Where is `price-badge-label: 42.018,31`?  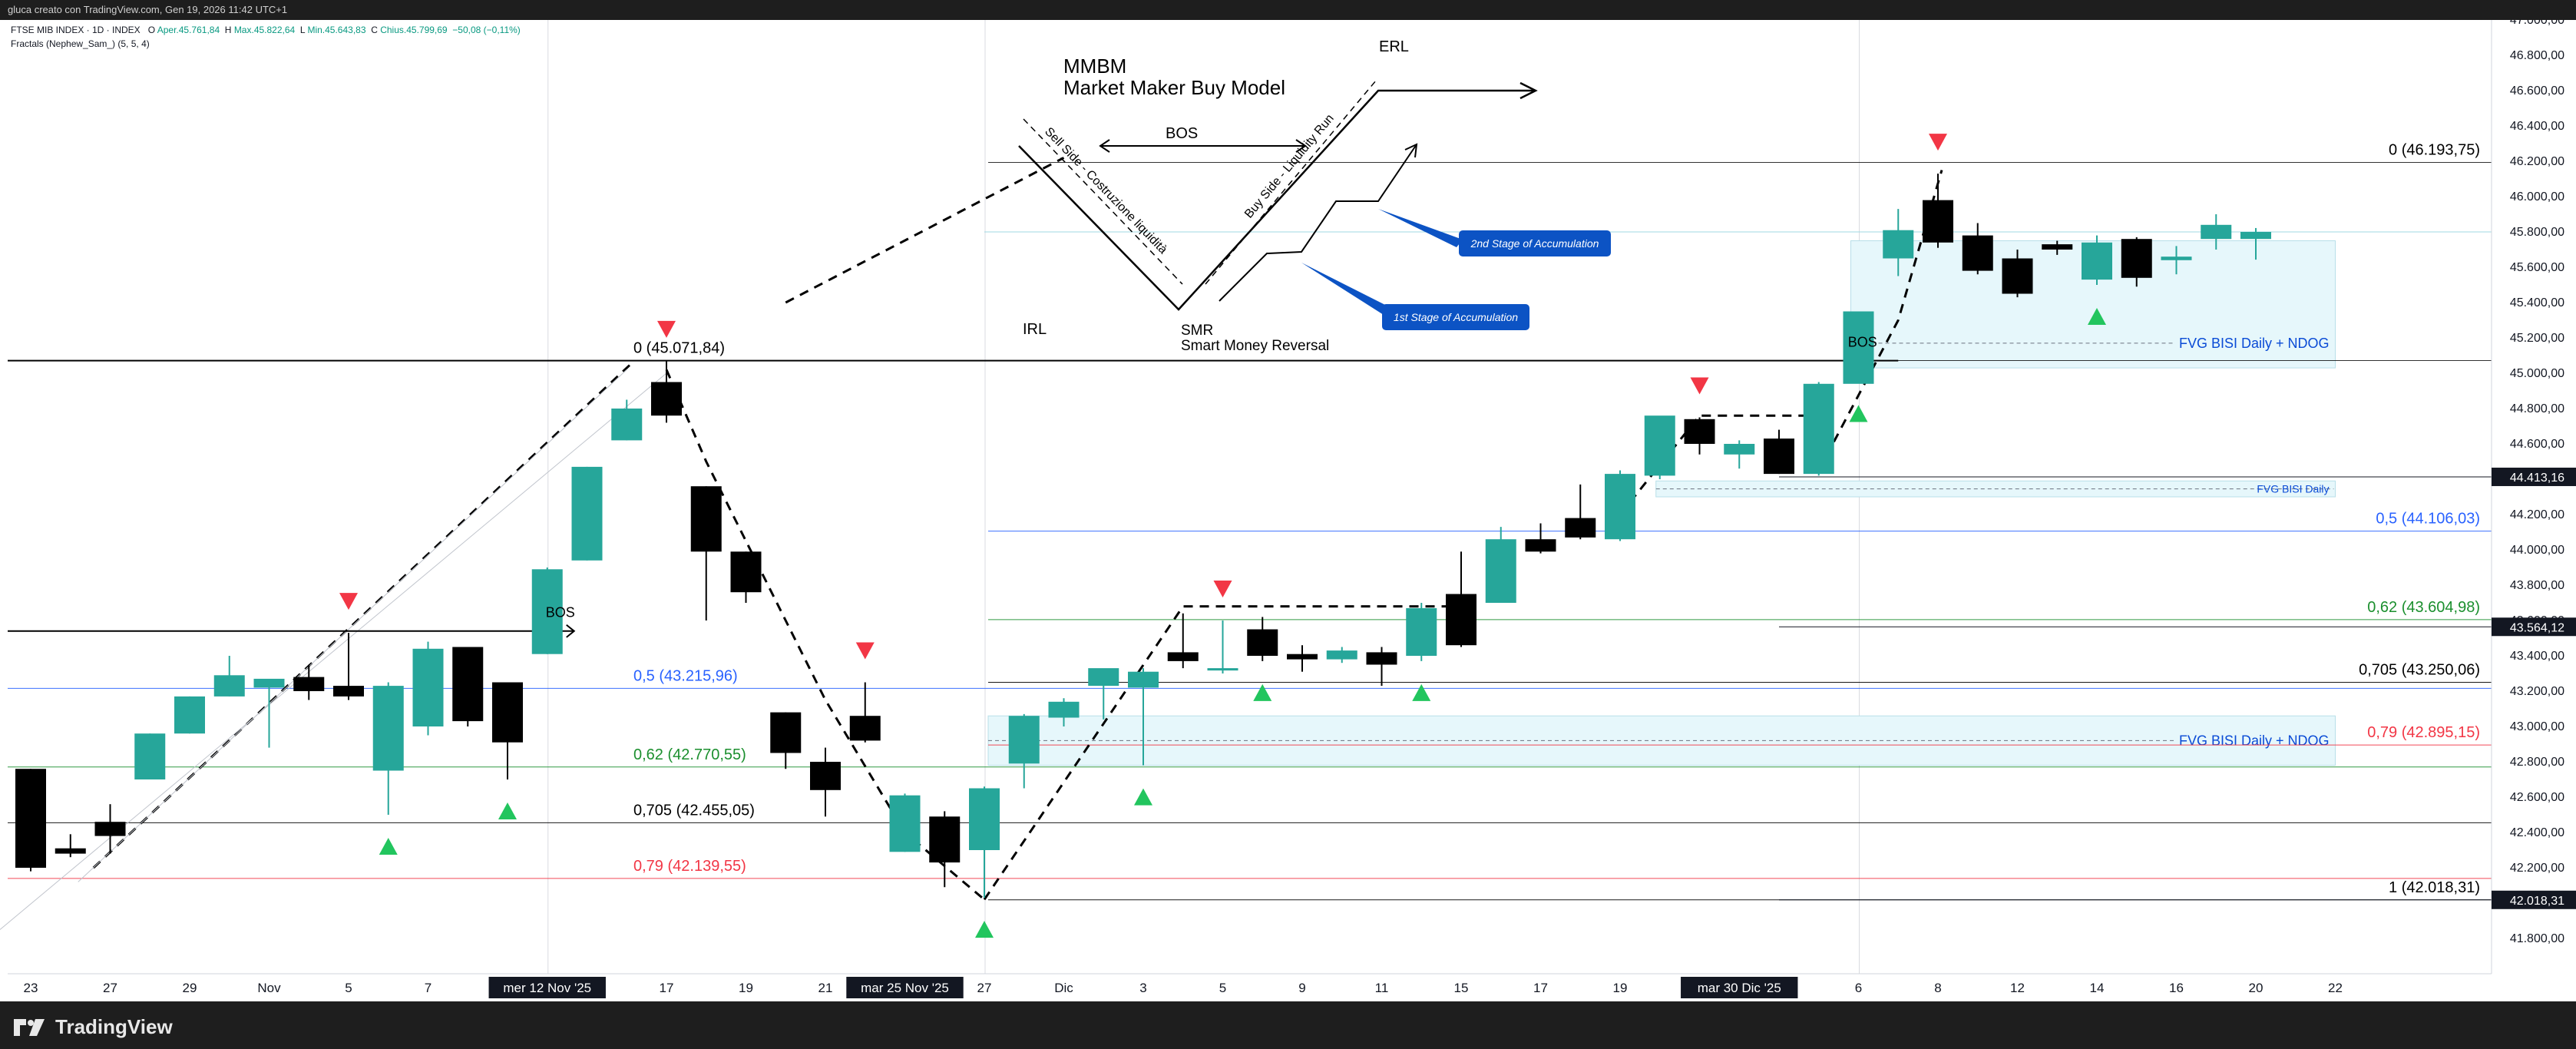
price-badge-label: 42.018,31 is located at coordinates (2537, 901).